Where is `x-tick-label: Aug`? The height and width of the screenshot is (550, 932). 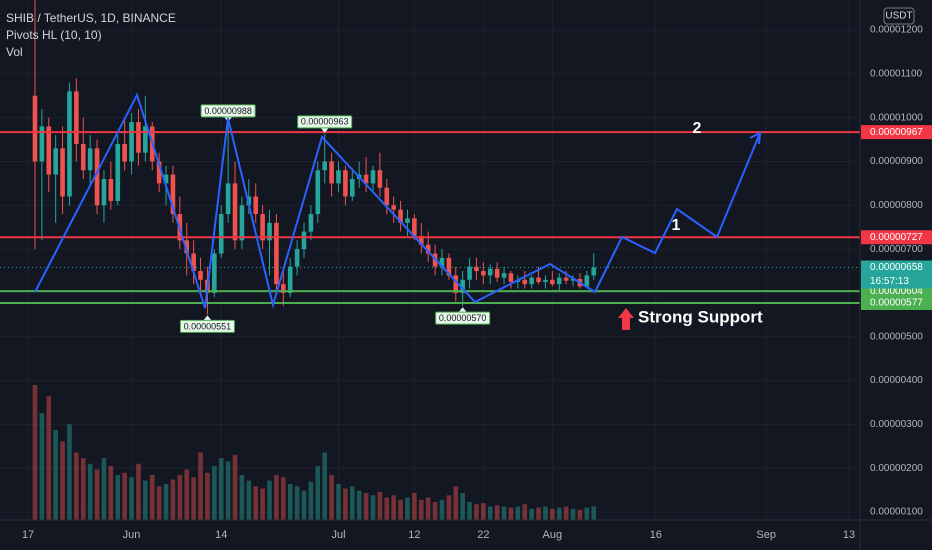
x-tick-label: Aug is located at coordinates (553, 535).